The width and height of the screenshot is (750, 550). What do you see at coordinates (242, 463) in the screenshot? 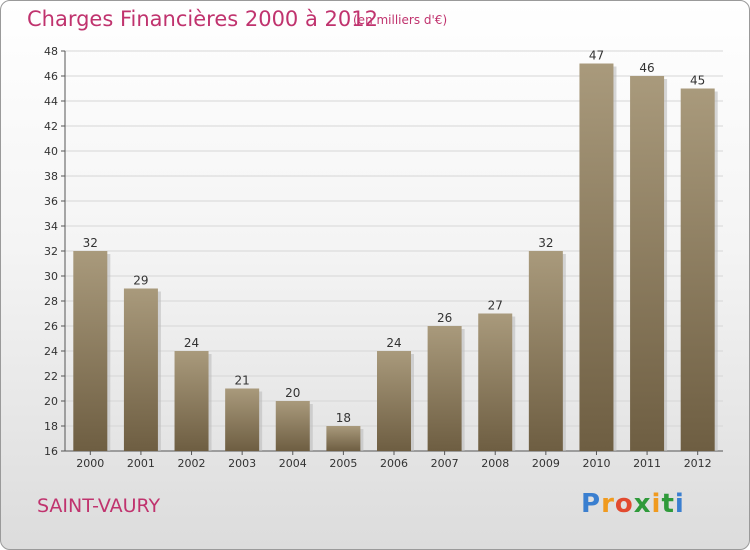
I see `x-tick-label: 2003` at bounding box center [242, 463].